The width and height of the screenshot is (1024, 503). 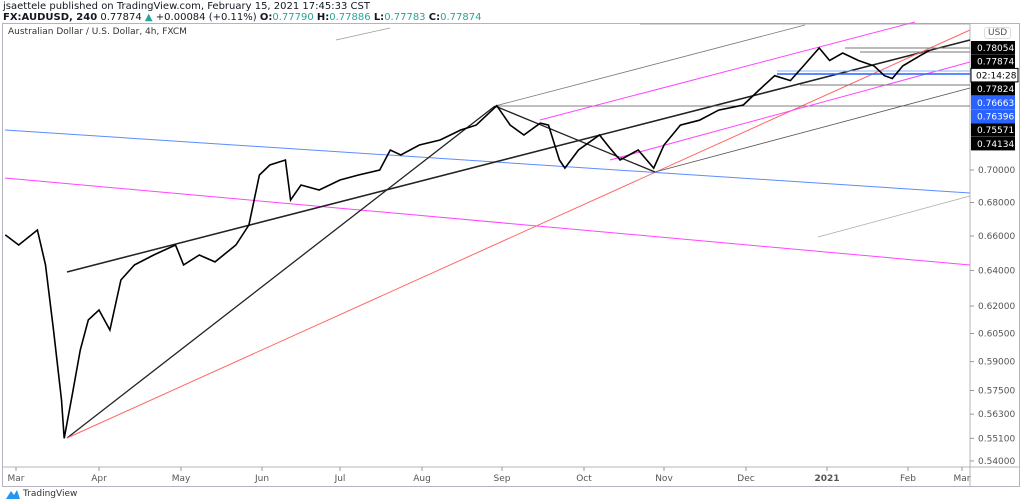 I want to click on blue-trendline, so click(x=487, y=161).